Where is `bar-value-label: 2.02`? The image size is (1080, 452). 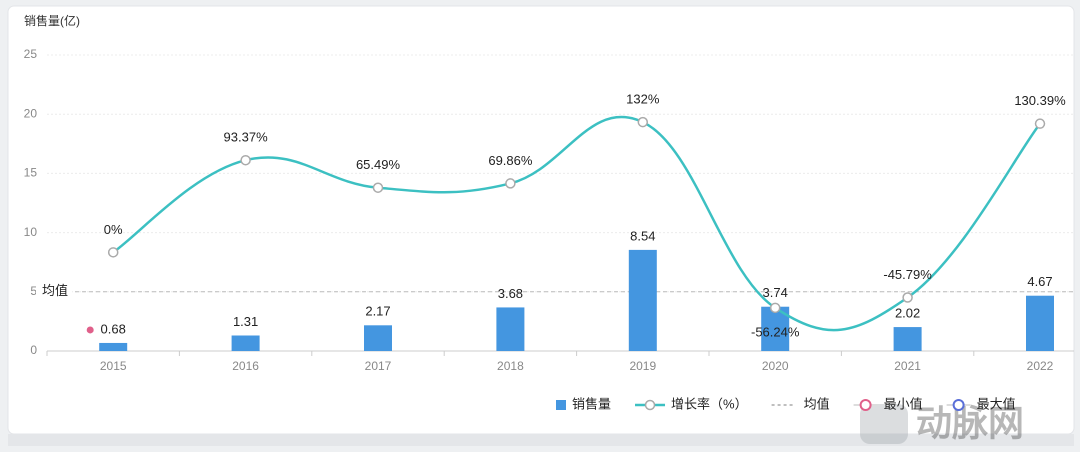
bar-value-label: 2.02 is located at coordinates (907, 313).